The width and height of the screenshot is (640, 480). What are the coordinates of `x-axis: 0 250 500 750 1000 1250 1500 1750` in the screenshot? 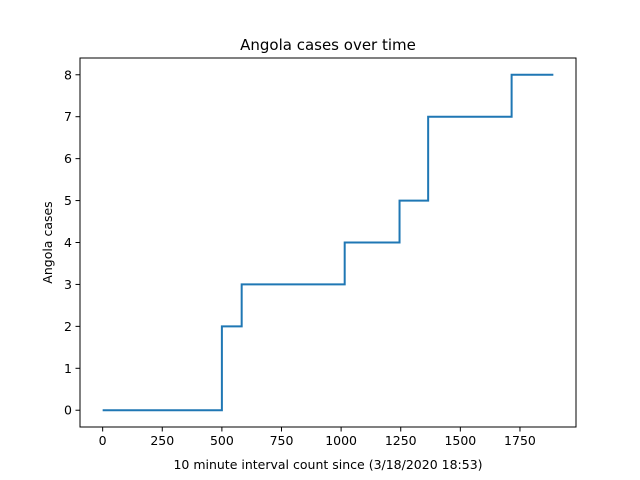 It's located at (317, 437).